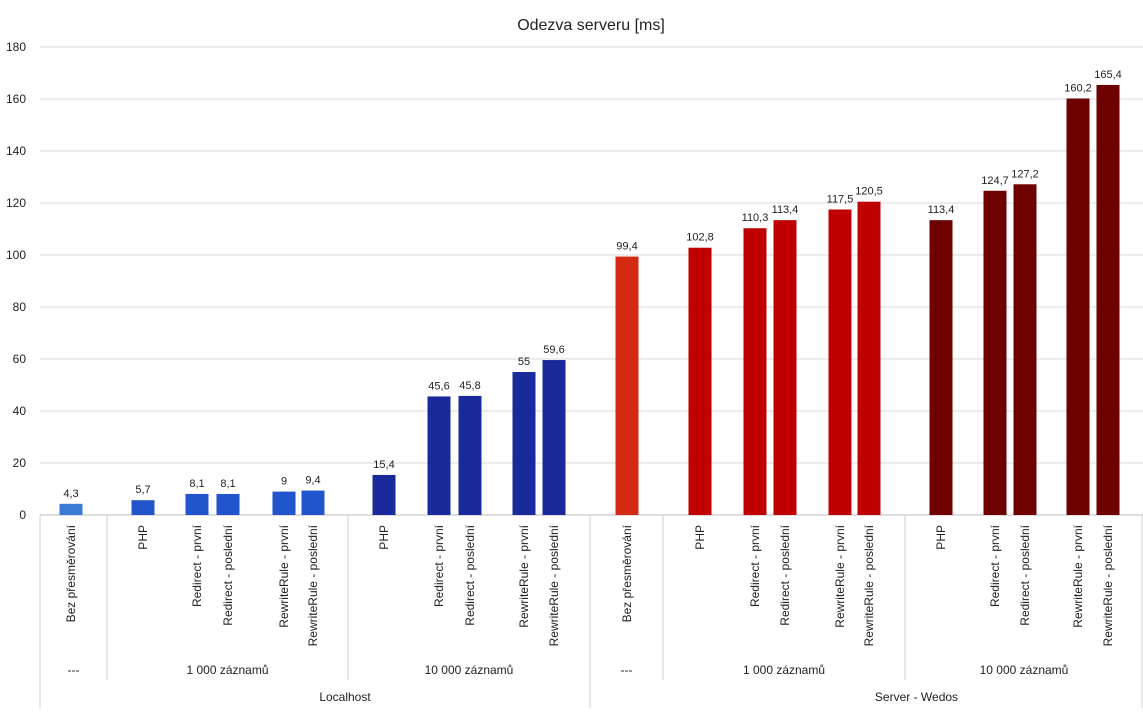 The width and height of the screenshot is (1143, 713). I want to click on y-tick-label: 20, so click(20, 463).